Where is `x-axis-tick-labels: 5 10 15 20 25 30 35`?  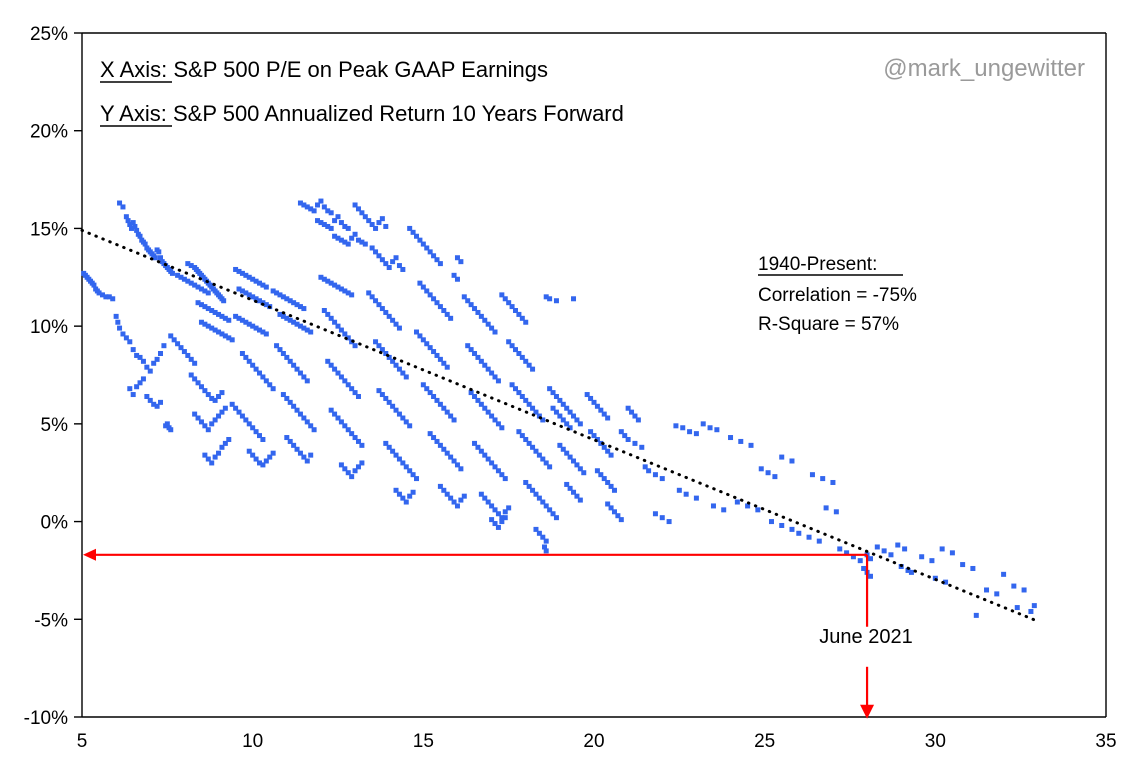
x-axis-tick-labels: 5 10 15 20 25 30 35 is located at coordinates (597, 741).